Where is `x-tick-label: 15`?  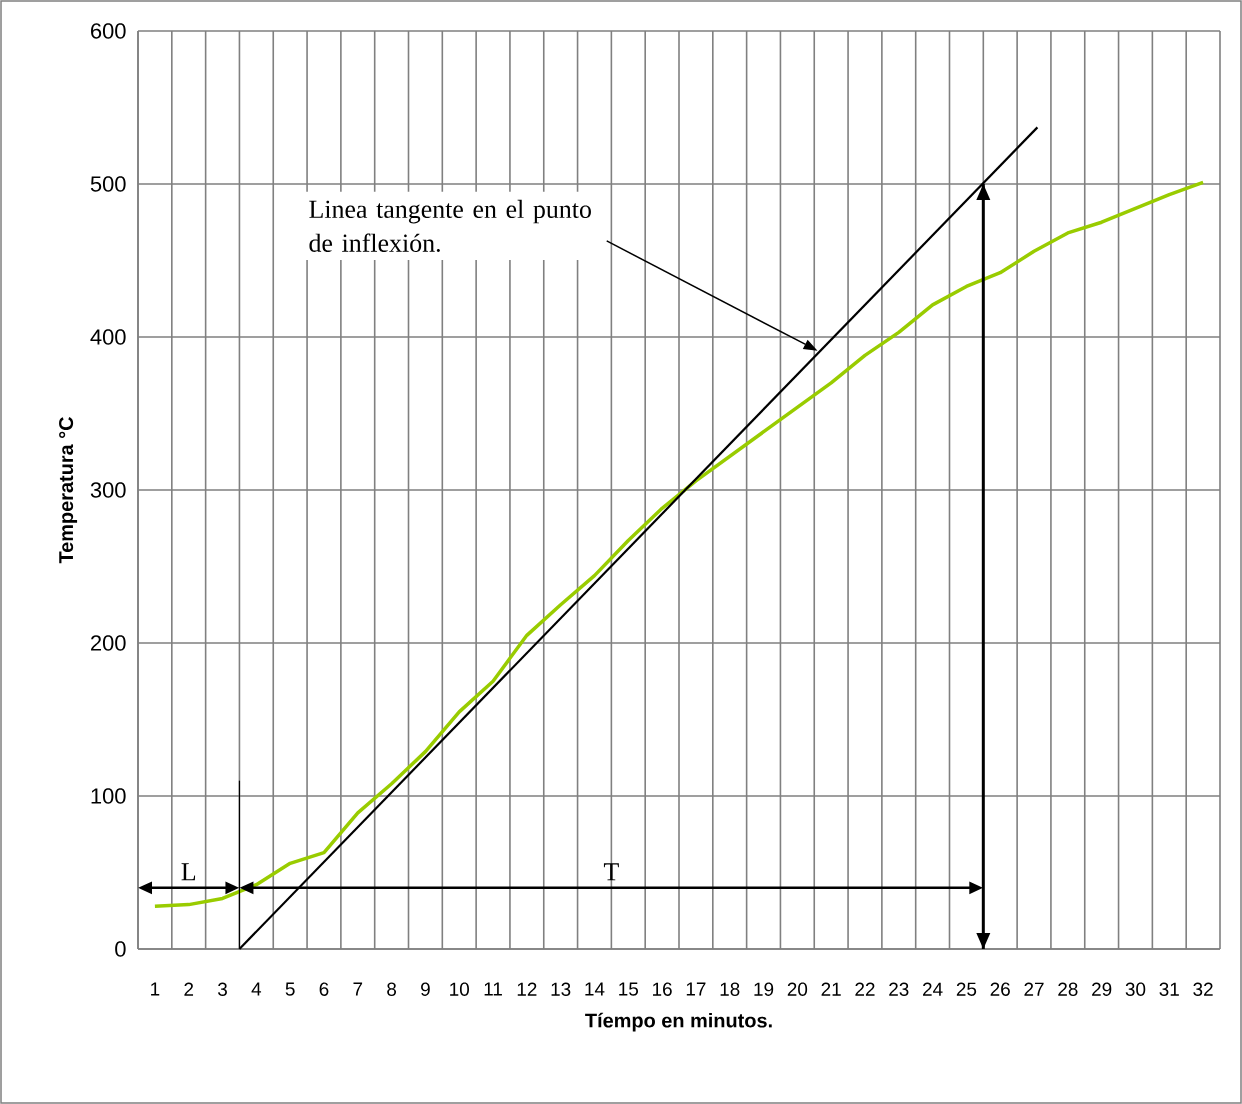
x-tick-label: 15 is located at coordinates (629, 989).